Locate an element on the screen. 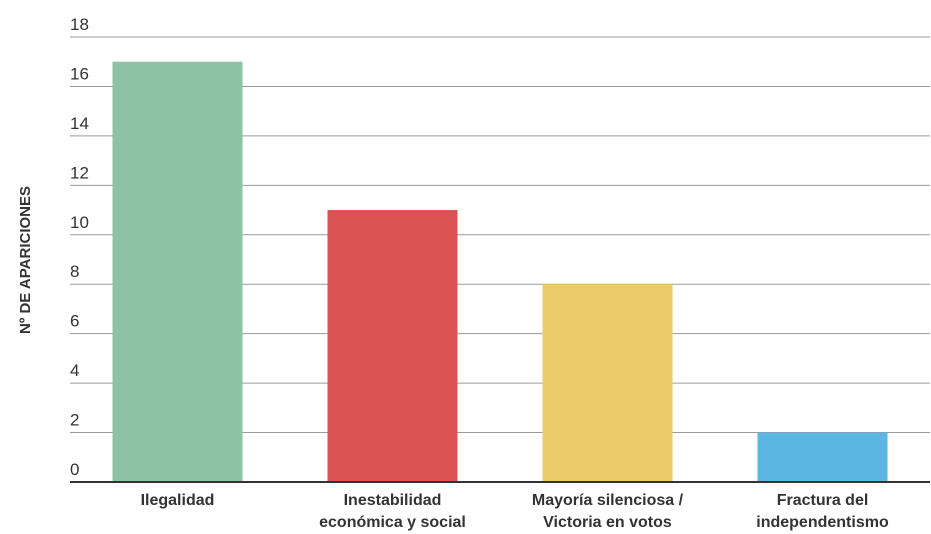 The width and height of the screenshot is (931, 534). x-category-label: Mayoría silenciosa / Victoria en votos is located at coordinates (608, 511).